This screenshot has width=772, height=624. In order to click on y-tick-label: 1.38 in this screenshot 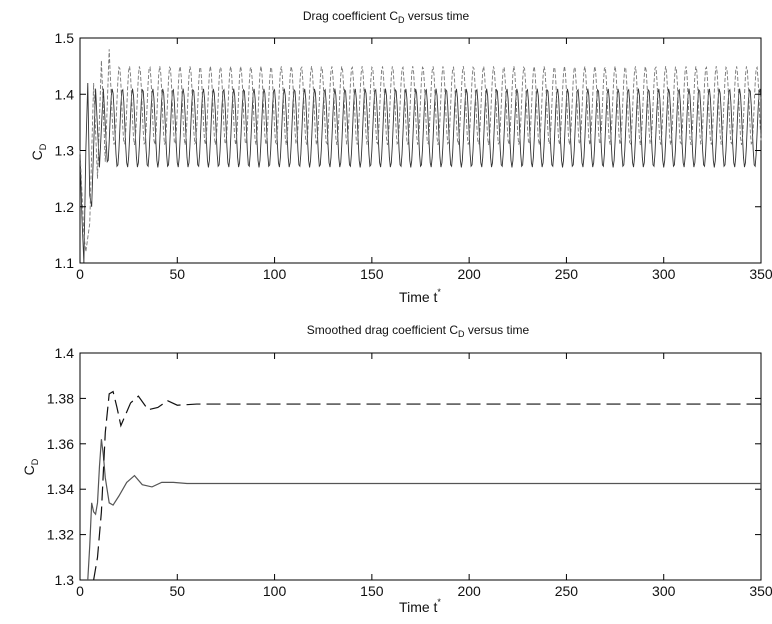, I will do `click(60, 398)`.